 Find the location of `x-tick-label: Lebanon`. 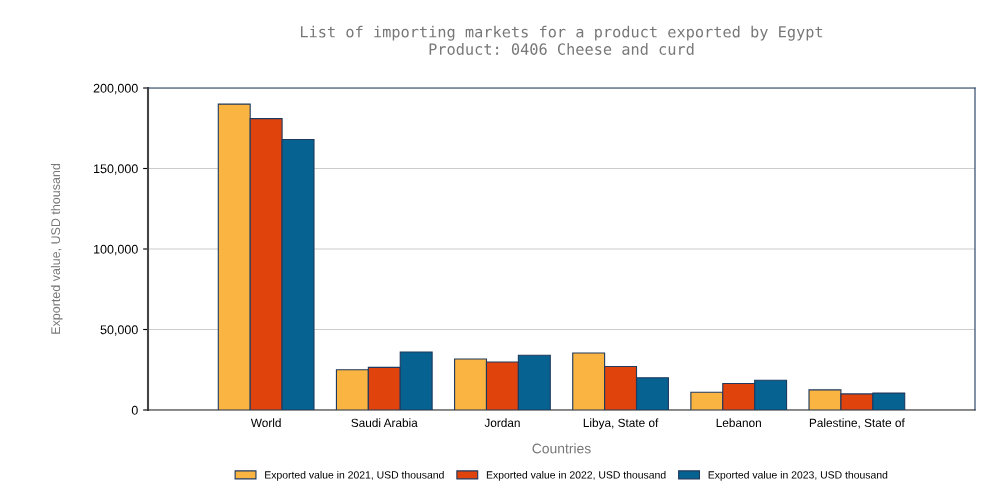

x-tick-label: Lebanon is located at coordinates (738, 422).